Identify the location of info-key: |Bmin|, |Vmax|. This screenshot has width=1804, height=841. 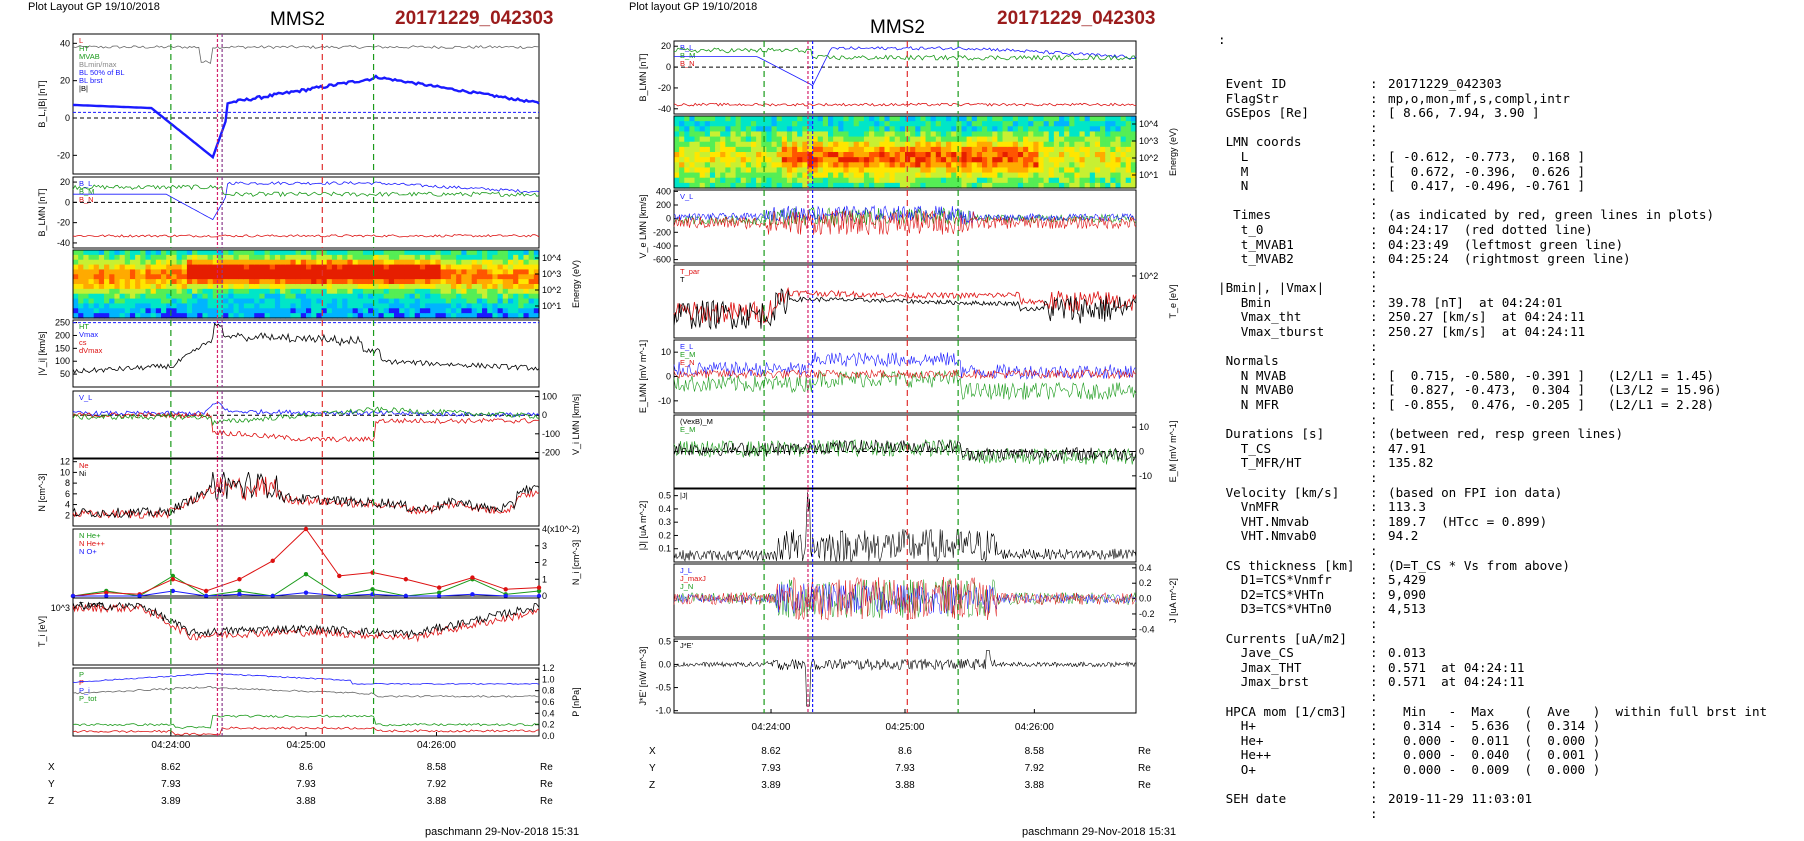
(1271, 288).